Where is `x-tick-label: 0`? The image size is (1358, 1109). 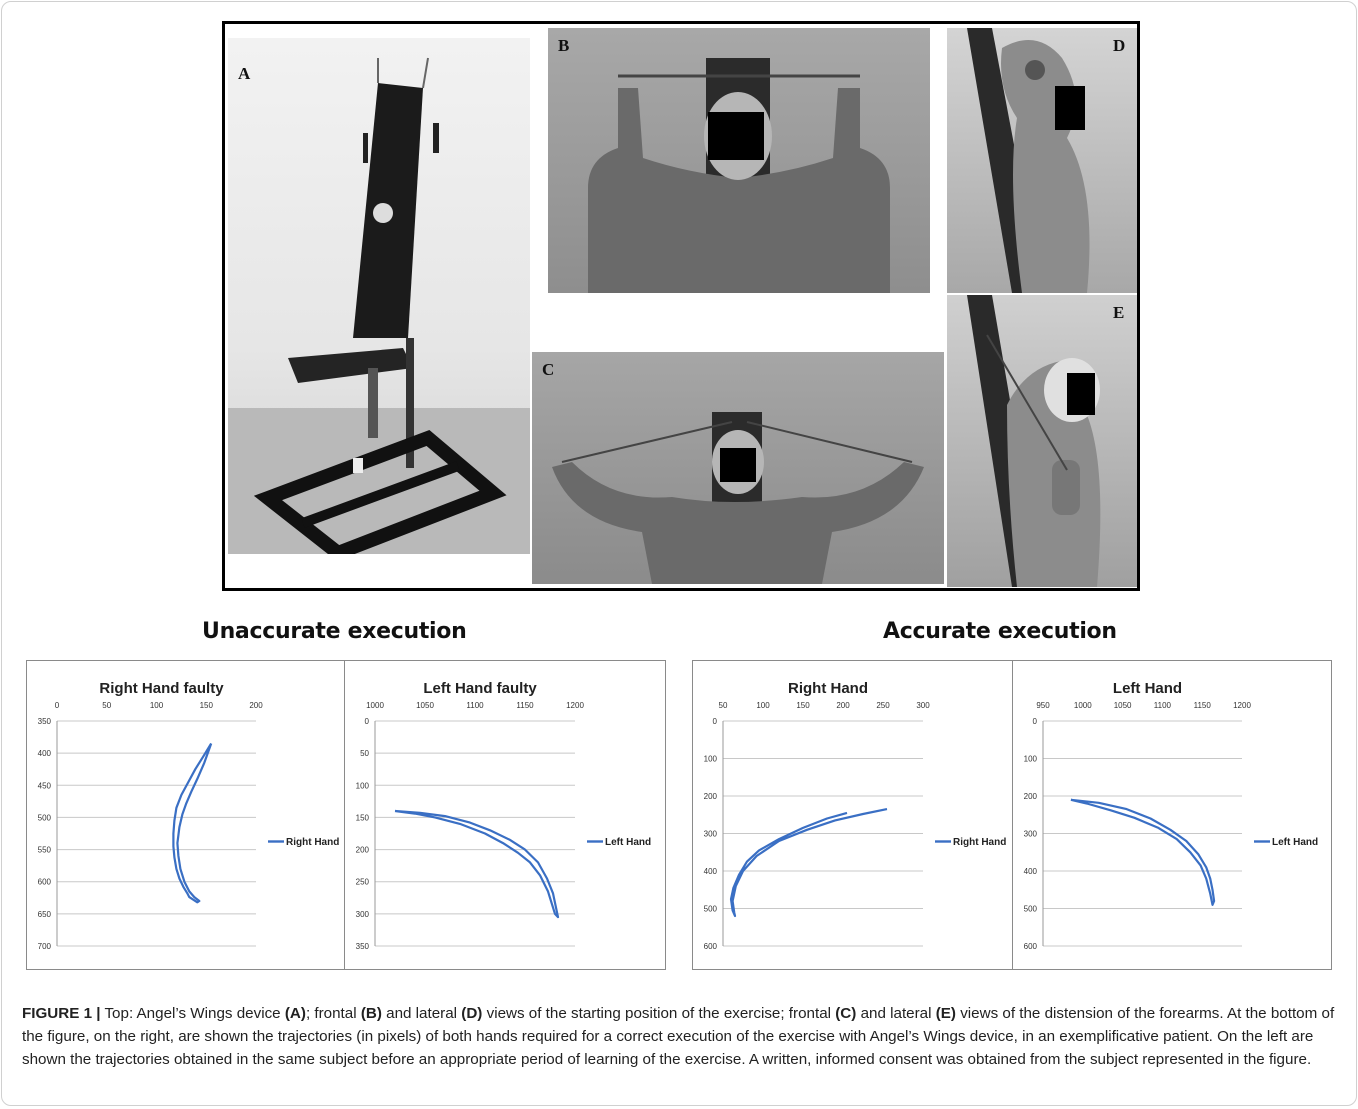 x-tick-label: 0 is located at coordinates (57, 705).